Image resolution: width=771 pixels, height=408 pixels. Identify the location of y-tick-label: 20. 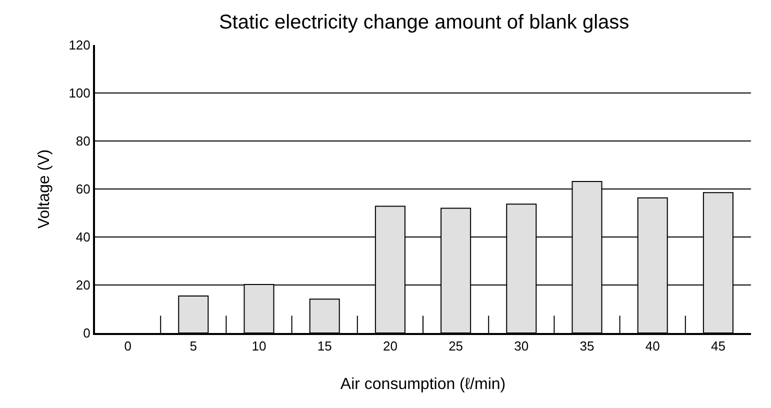
(83, 285).